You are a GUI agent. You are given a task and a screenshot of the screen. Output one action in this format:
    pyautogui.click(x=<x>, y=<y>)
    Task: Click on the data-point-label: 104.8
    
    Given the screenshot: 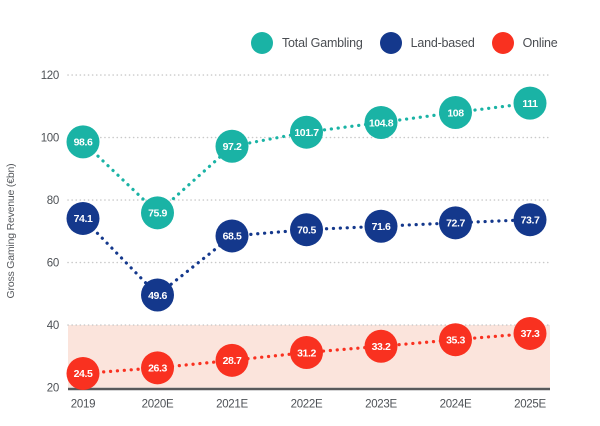 What is the action you would take?
    pyautogui.click(x=381, y=123)
    